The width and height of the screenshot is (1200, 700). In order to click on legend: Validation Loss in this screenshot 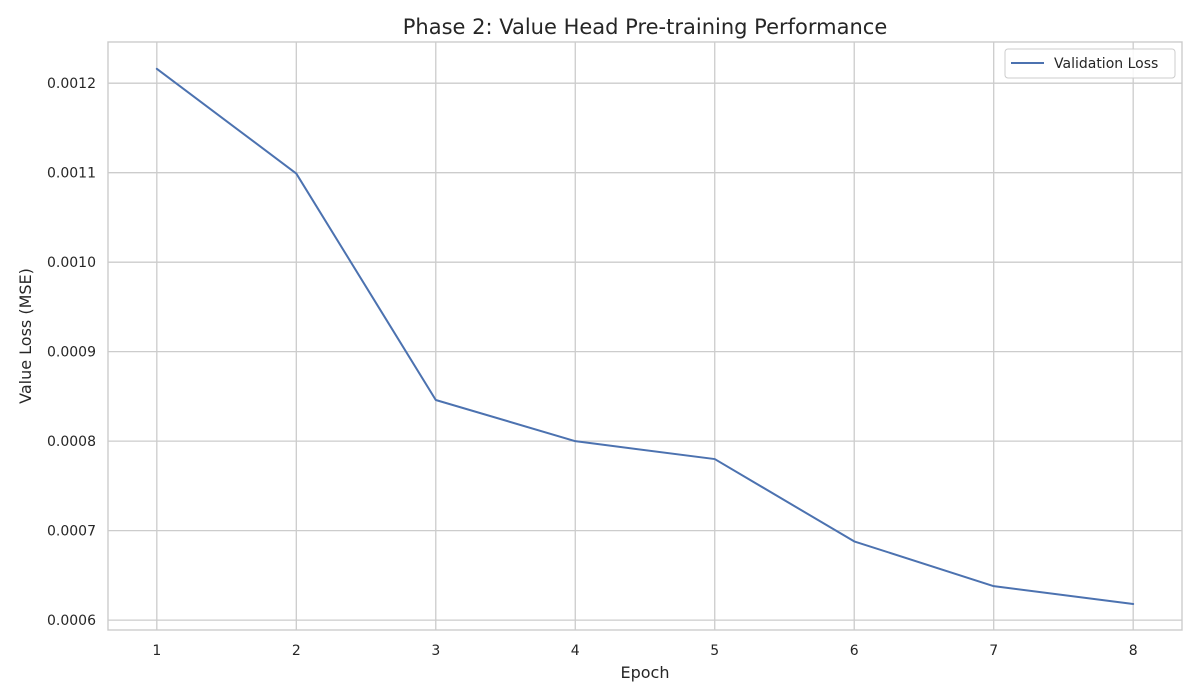, I will do `click(1090, 63)`.